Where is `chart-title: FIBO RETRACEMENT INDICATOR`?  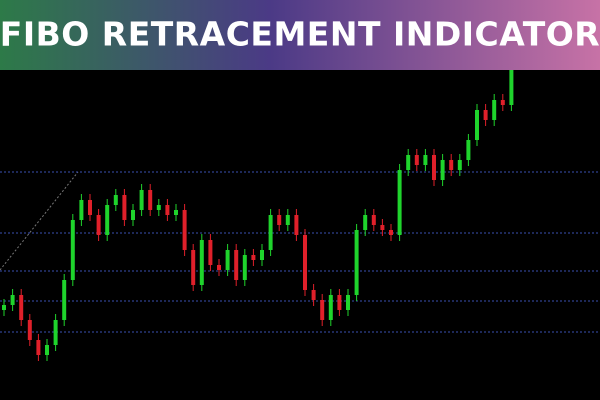
chart-title: FIBO RETRACEMENT INDICATOR is located at coordinates (300, 34).